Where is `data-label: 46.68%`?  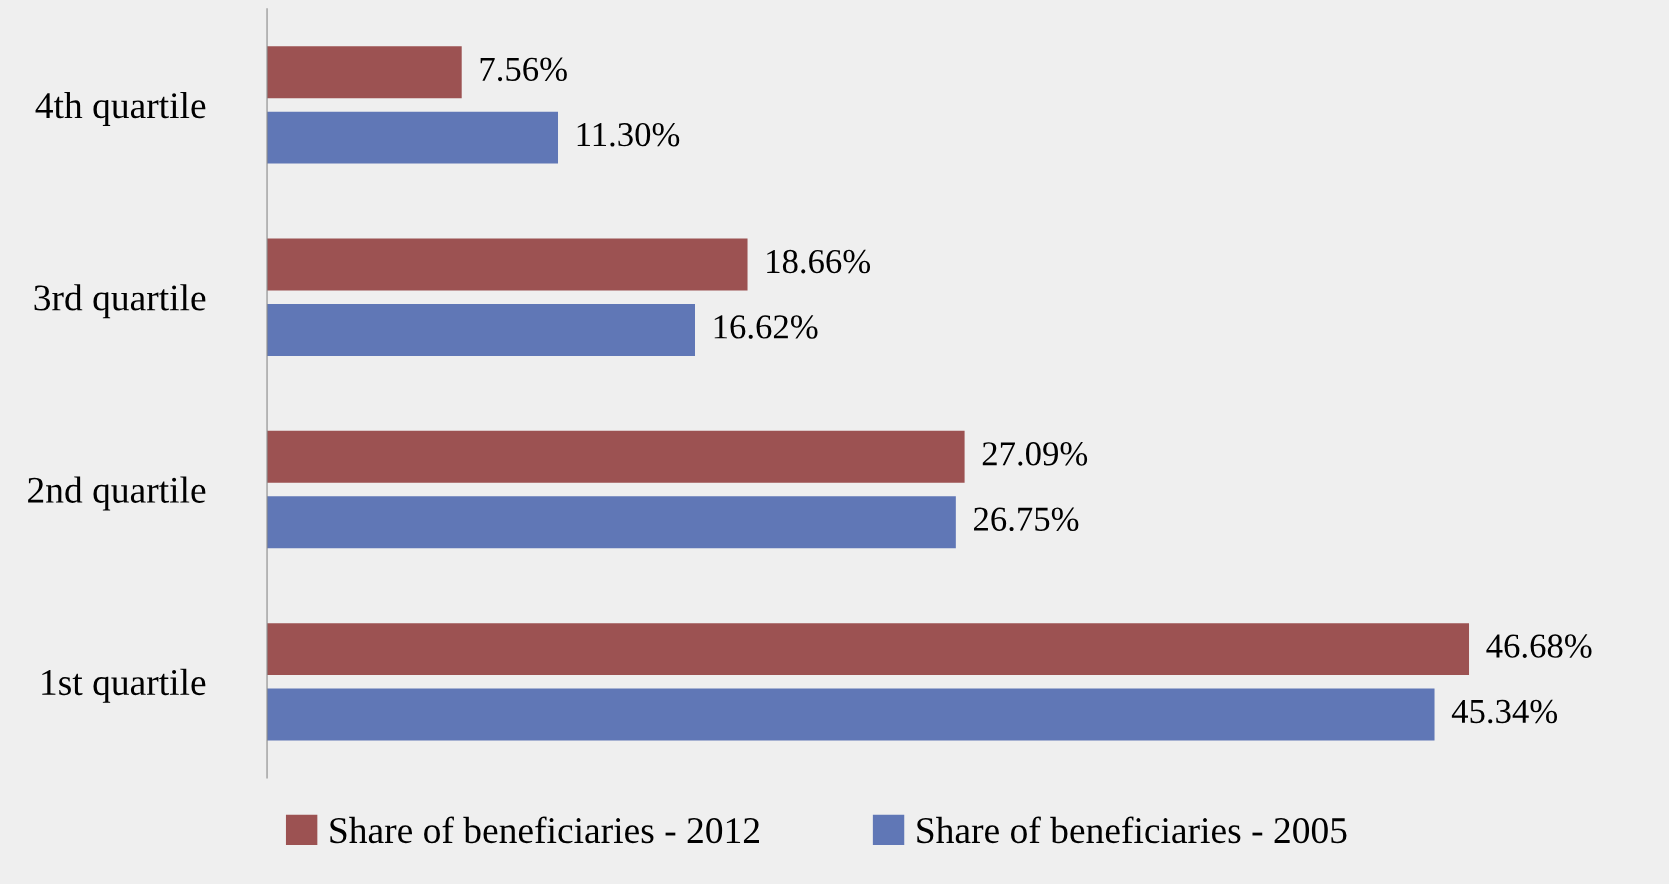
data-label: 46.68% is located at coordinates (1539, 646).